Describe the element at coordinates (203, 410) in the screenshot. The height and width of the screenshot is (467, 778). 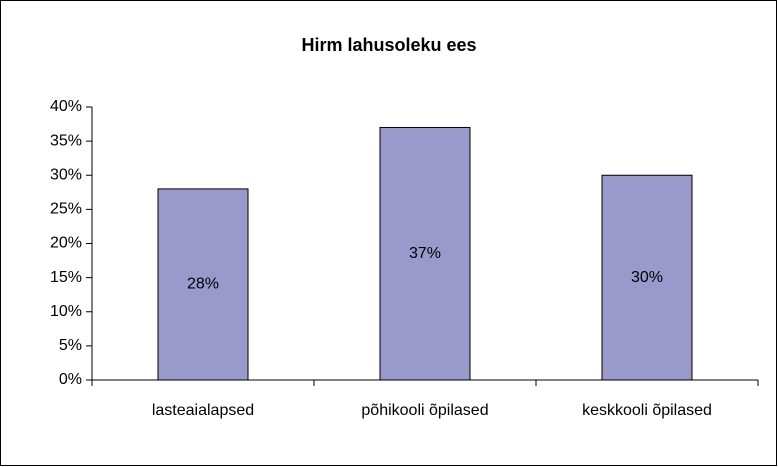
I see `x-tick-label: lasteaialapsed` at that location.